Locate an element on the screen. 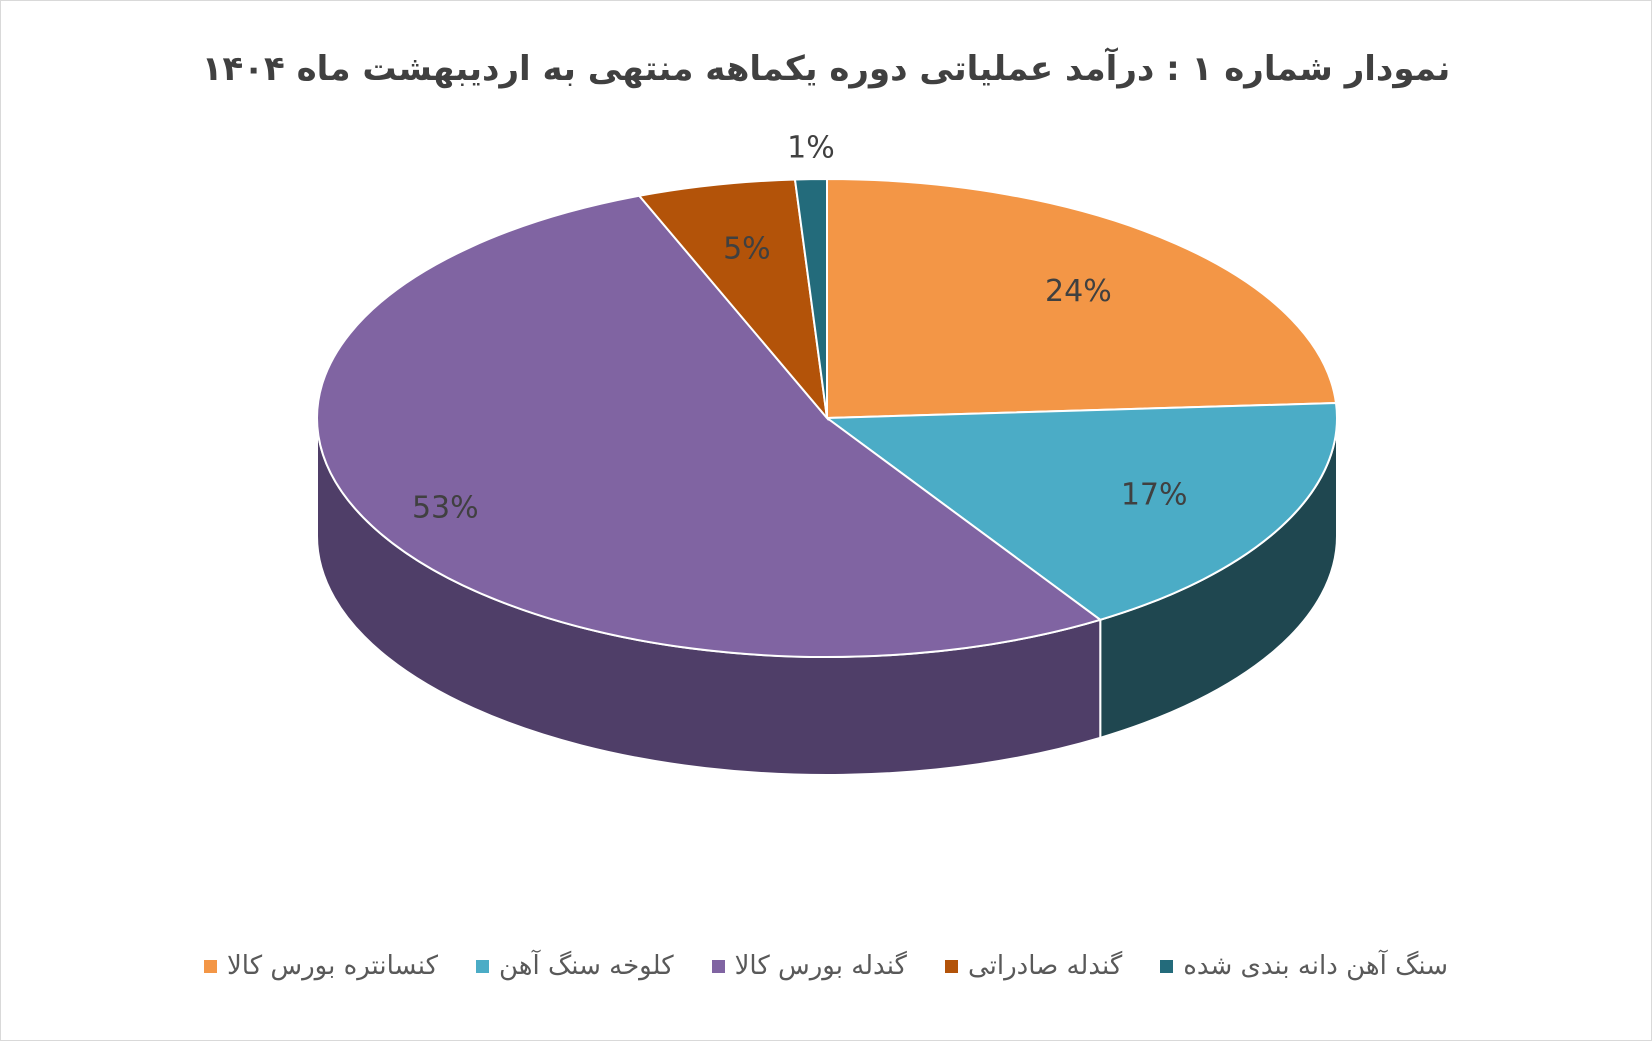 This screenshot has width=1652, height=1041. legend-item: گندله صادراتی is located at coordinates (1033, 966).